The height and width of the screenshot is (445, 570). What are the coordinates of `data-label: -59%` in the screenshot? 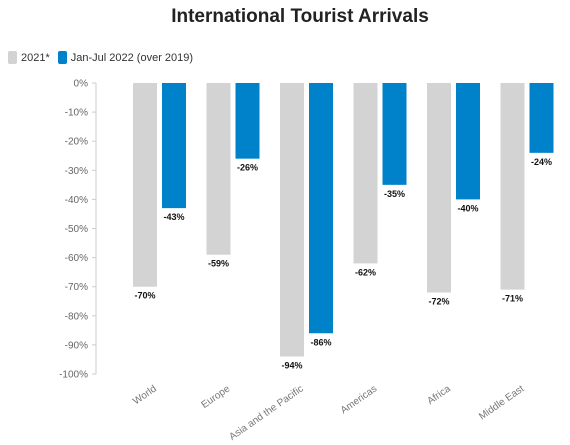 It's located at (218, 264).